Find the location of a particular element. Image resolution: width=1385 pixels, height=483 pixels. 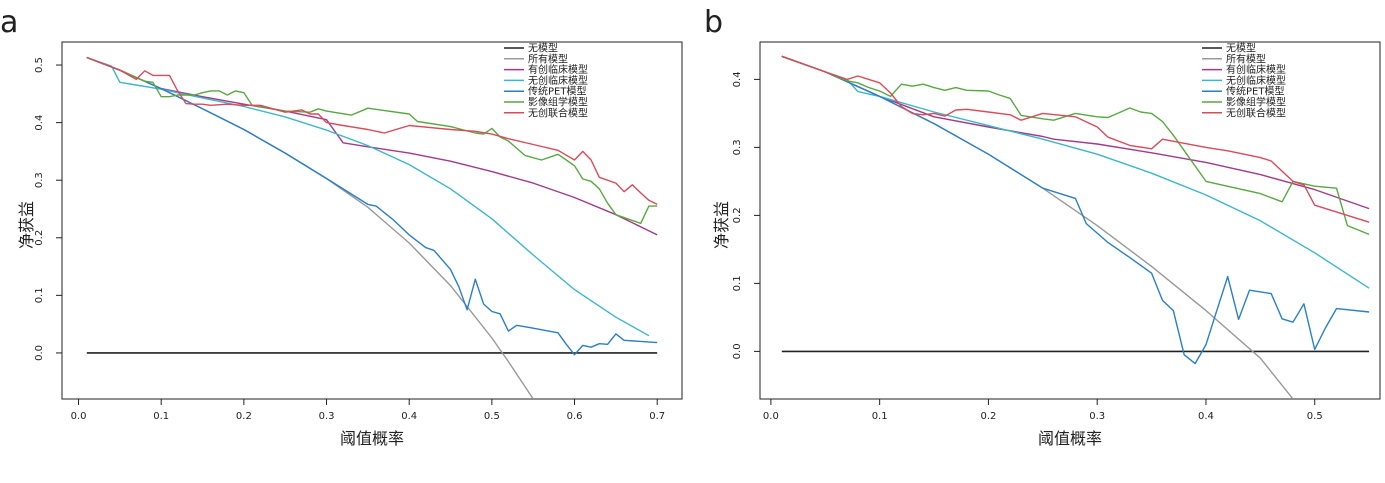

y-axis: 0.0 0.1 0.2 0.3 0.4 is located at coordinates (746, 215).